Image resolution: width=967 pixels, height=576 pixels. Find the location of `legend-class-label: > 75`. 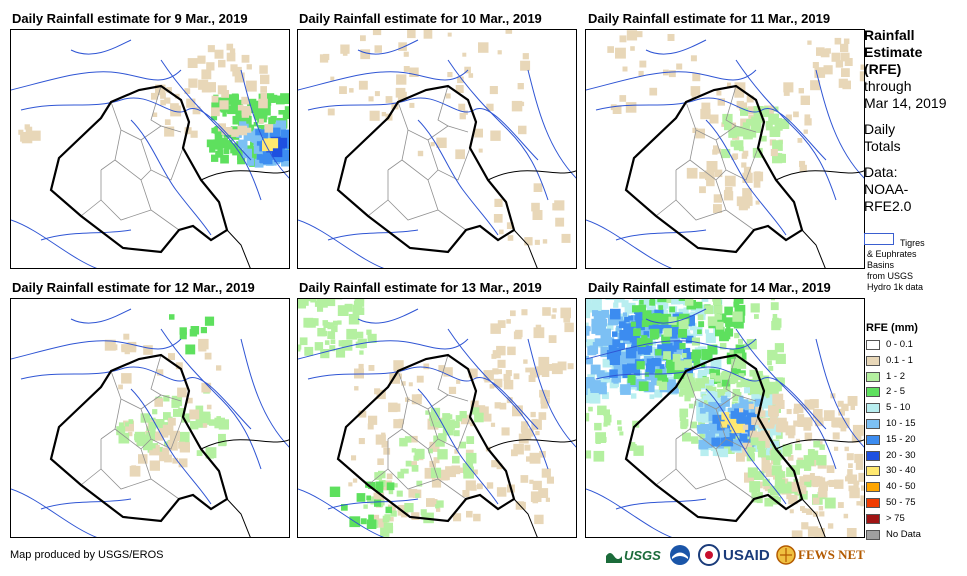

legend-class-label: > 75 is located at coordinates (895, 518).